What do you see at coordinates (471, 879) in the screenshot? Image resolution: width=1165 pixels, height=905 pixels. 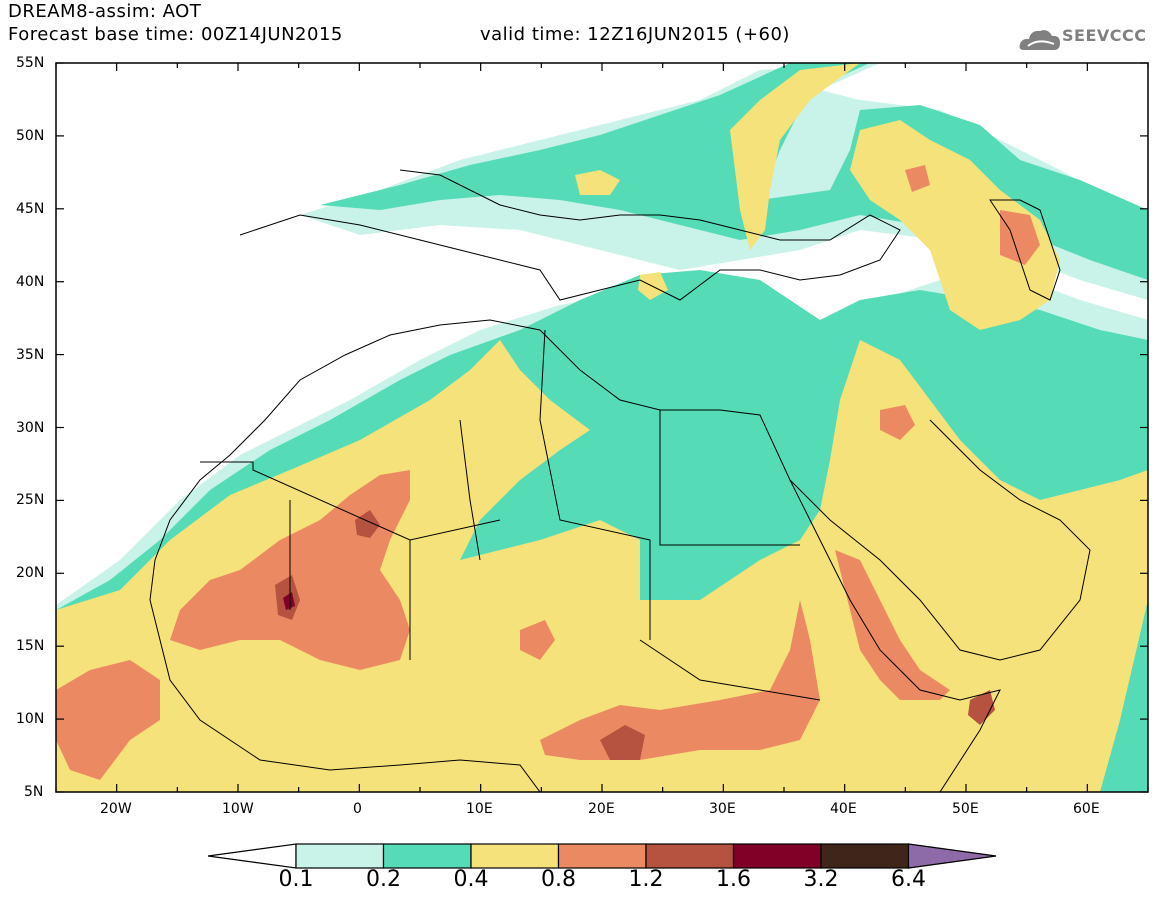 I see `legend-label-0.4: 0.4` at bounding box center [471, 879].